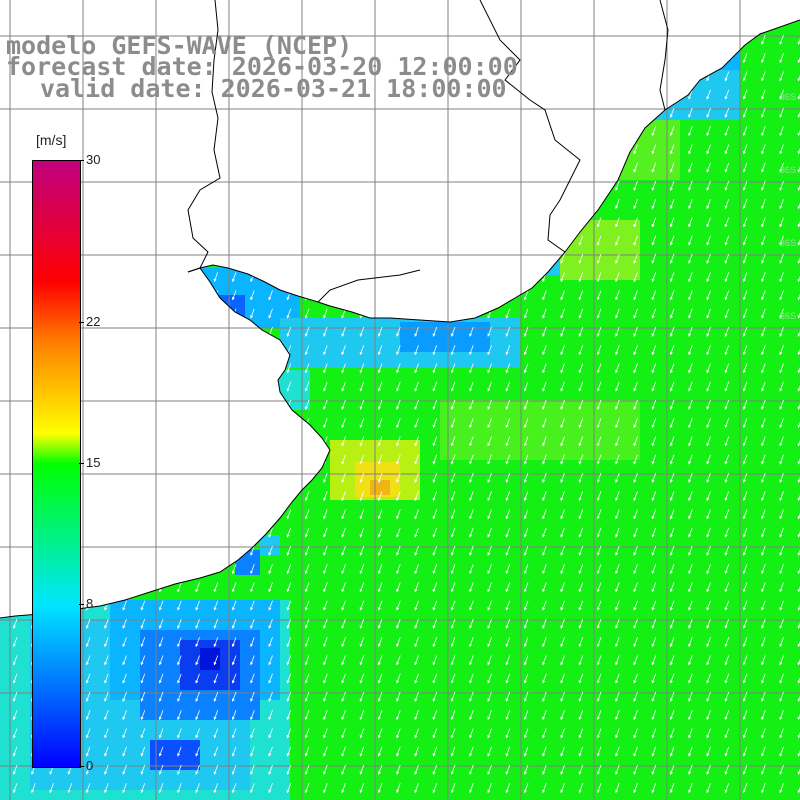 Image resolution: width=800 pixels, height=800 pixels. Describe the element at coordinates (788, 170) in the screenshot. I see `svg-text: 36S` at that location.